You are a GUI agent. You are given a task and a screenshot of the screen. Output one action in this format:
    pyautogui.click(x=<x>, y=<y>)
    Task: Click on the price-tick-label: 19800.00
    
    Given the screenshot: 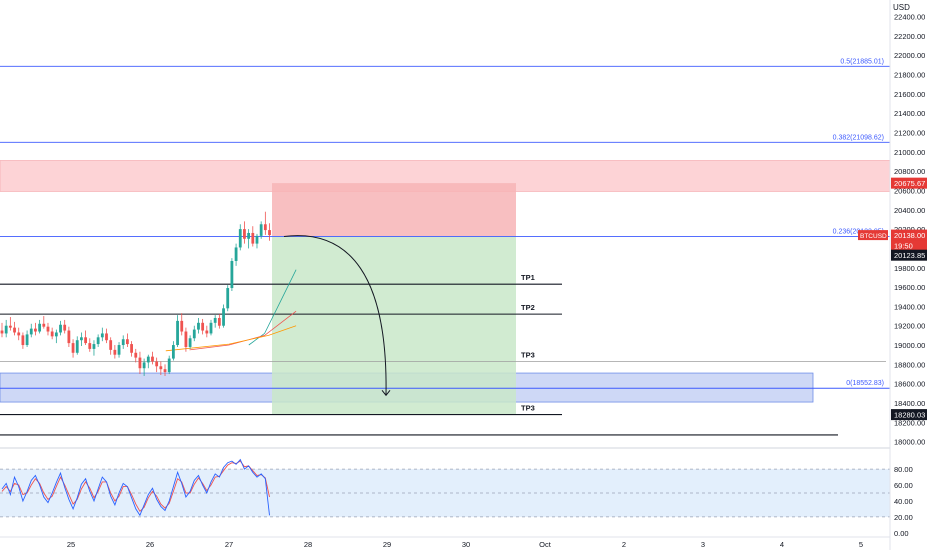 What is the action you would take?
    pyautogui.click(x=909, y=268)
    